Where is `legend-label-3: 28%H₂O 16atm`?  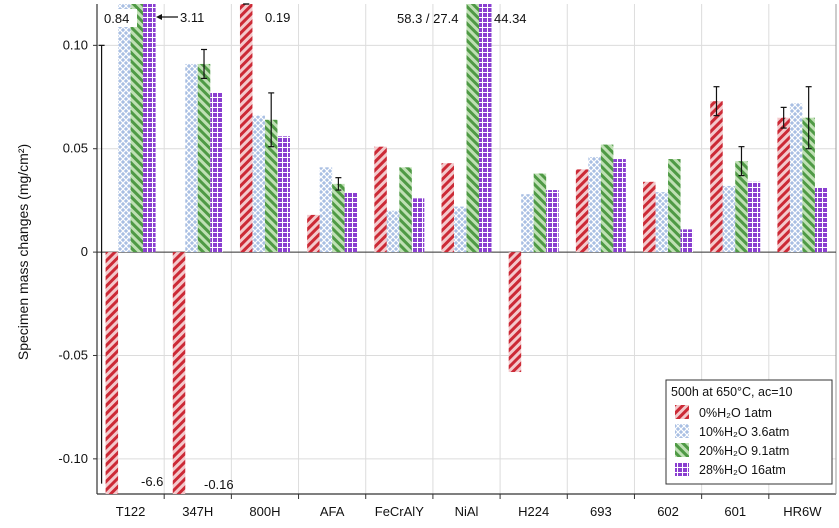 legend-label-3: 28%H₂O 16atm is located at coordinates (742, 470).